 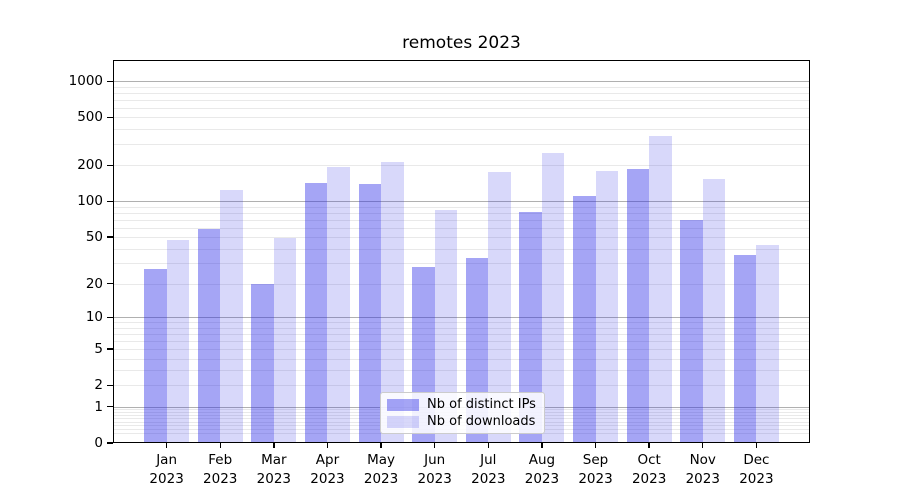 I want to click on bar-ips-feb, so click(x=209, y=335).